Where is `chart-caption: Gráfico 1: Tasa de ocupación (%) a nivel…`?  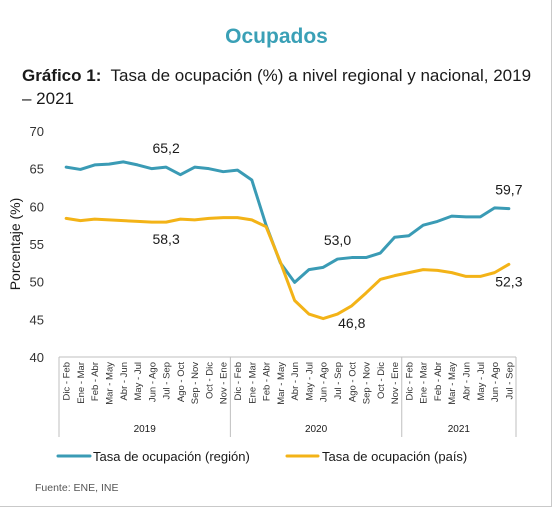 chart-caption: Gráfico 1: Tasa de ocupación (%) a nivel… is located at coordinates (277, 87).